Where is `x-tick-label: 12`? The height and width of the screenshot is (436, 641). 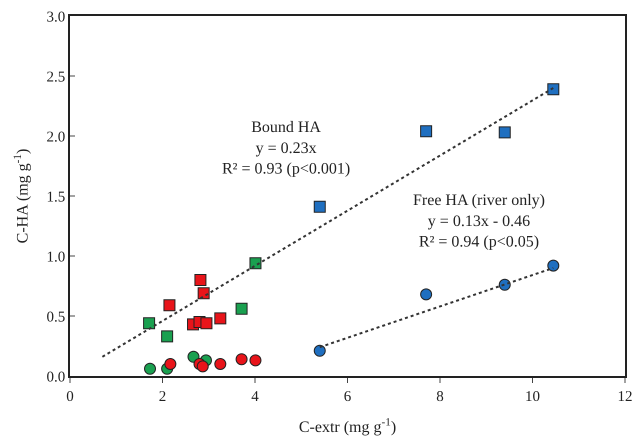
x-tick-label: 12 is located at coordinates (625, 396).